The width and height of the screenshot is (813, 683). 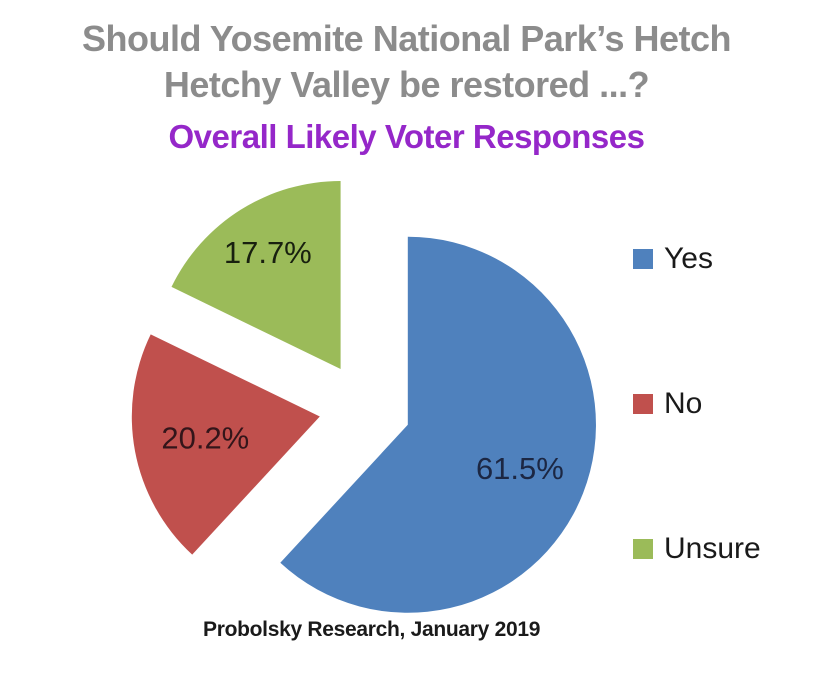 What do you see at coordinates (372, 629) in the screenshot?
I see `source-caption: Probolsky Research, January 2019` at bounding box center [372, 629].